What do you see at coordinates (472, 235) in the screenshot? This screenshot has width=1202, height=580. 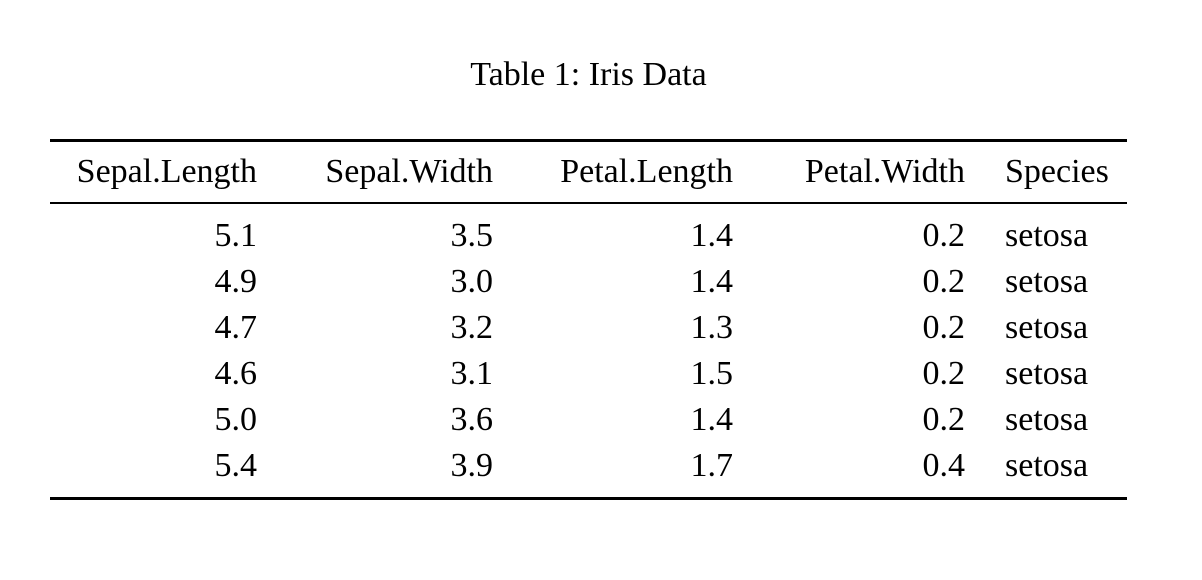 I see `table-cell: 3.5` at bounding box center [472, 235].